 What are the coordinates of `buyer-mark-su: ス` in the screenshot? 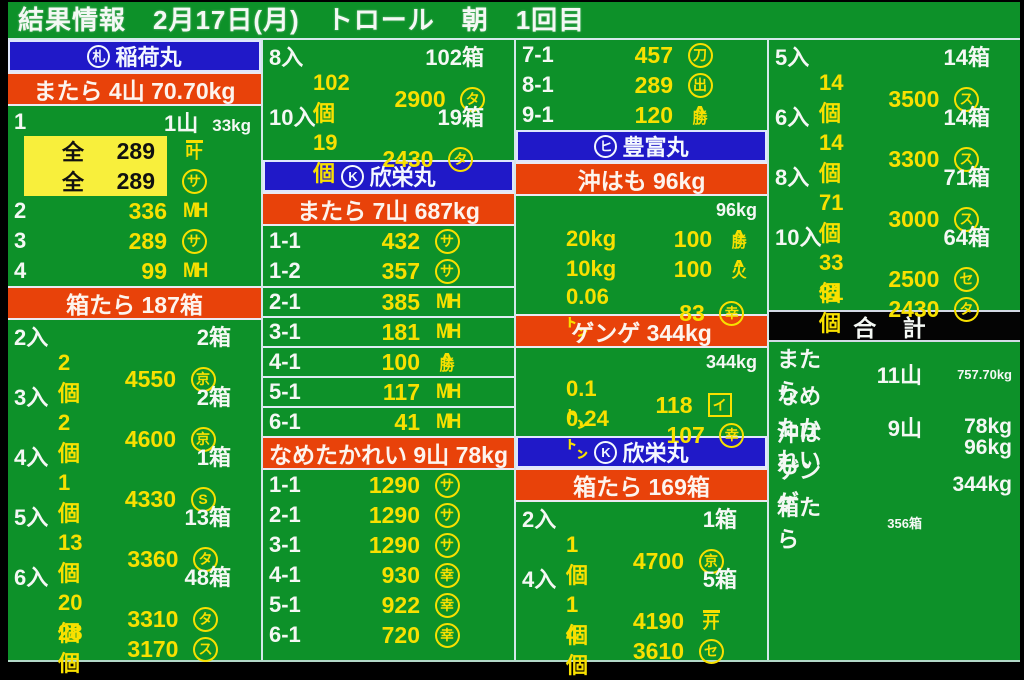 It's located at (966, 159).